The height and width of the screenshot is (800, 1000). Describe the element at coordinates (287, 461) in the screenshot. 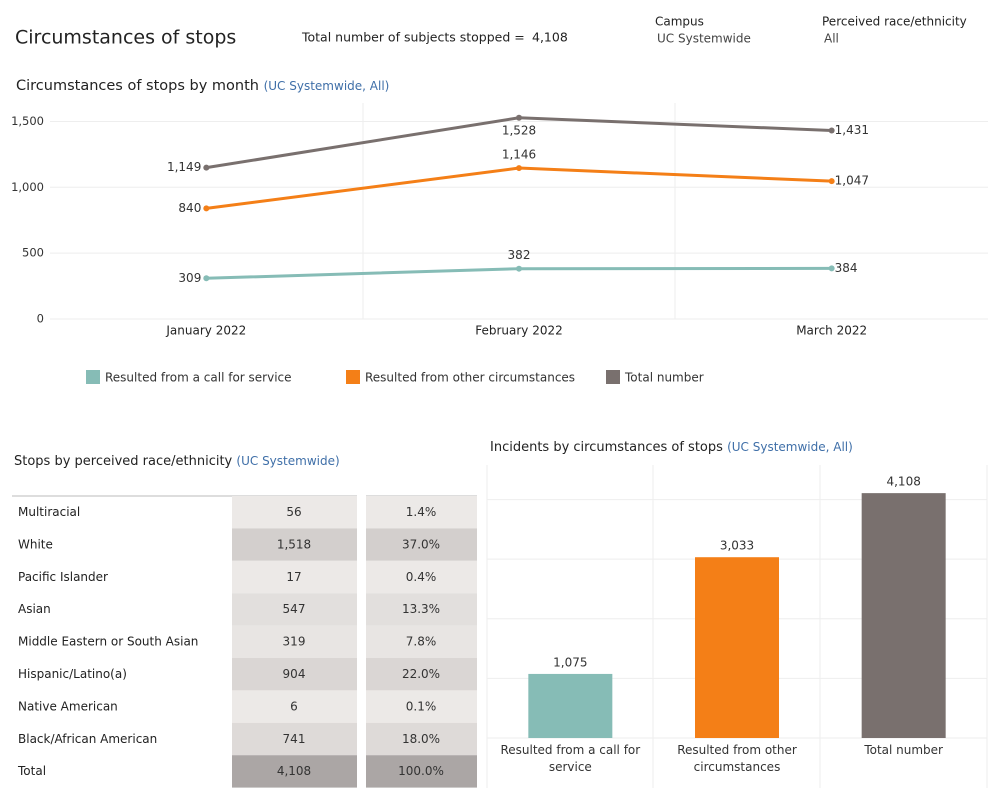

I see `table-subtitle: (UC Systemwide)` at that location.